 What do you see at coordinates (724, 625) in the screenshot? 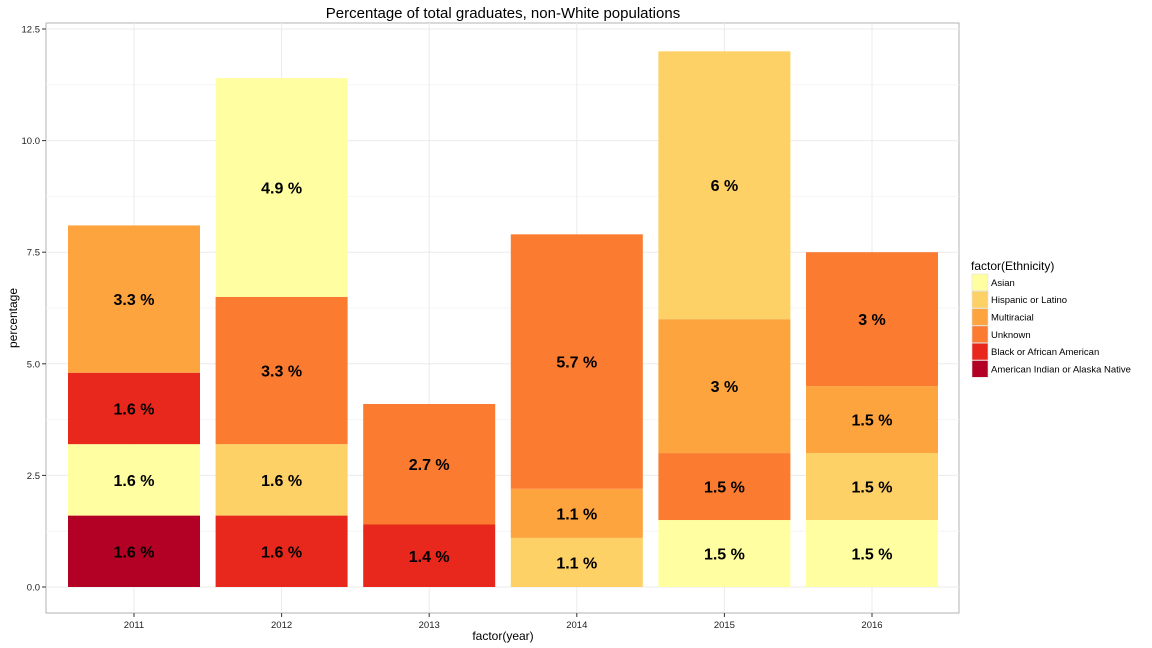
I see `x-tick-label: 2015` at bounding box center [724, 625].